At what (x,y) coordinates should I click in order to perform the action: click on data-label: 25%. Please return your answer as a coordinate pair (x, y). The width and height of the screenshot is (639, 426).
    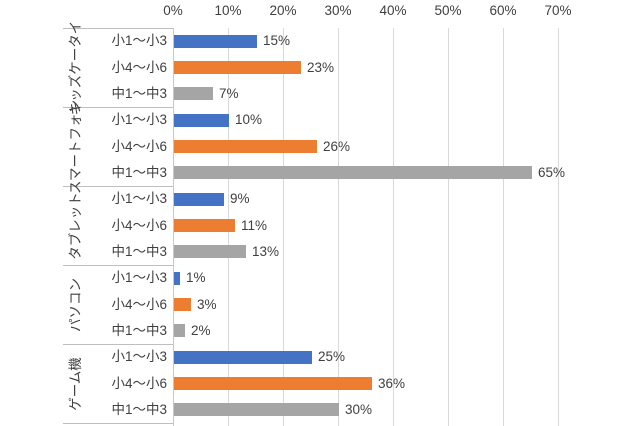
    Looking at the image, I should click on (332, 356).